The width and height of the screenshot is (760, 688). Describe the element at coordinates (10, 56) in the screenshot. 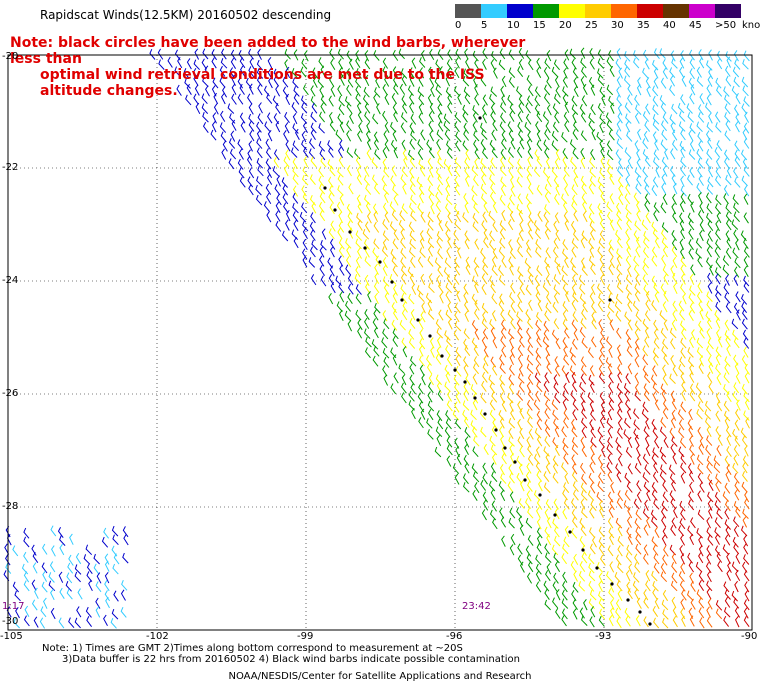

I see `lat-label: -20` at that location.